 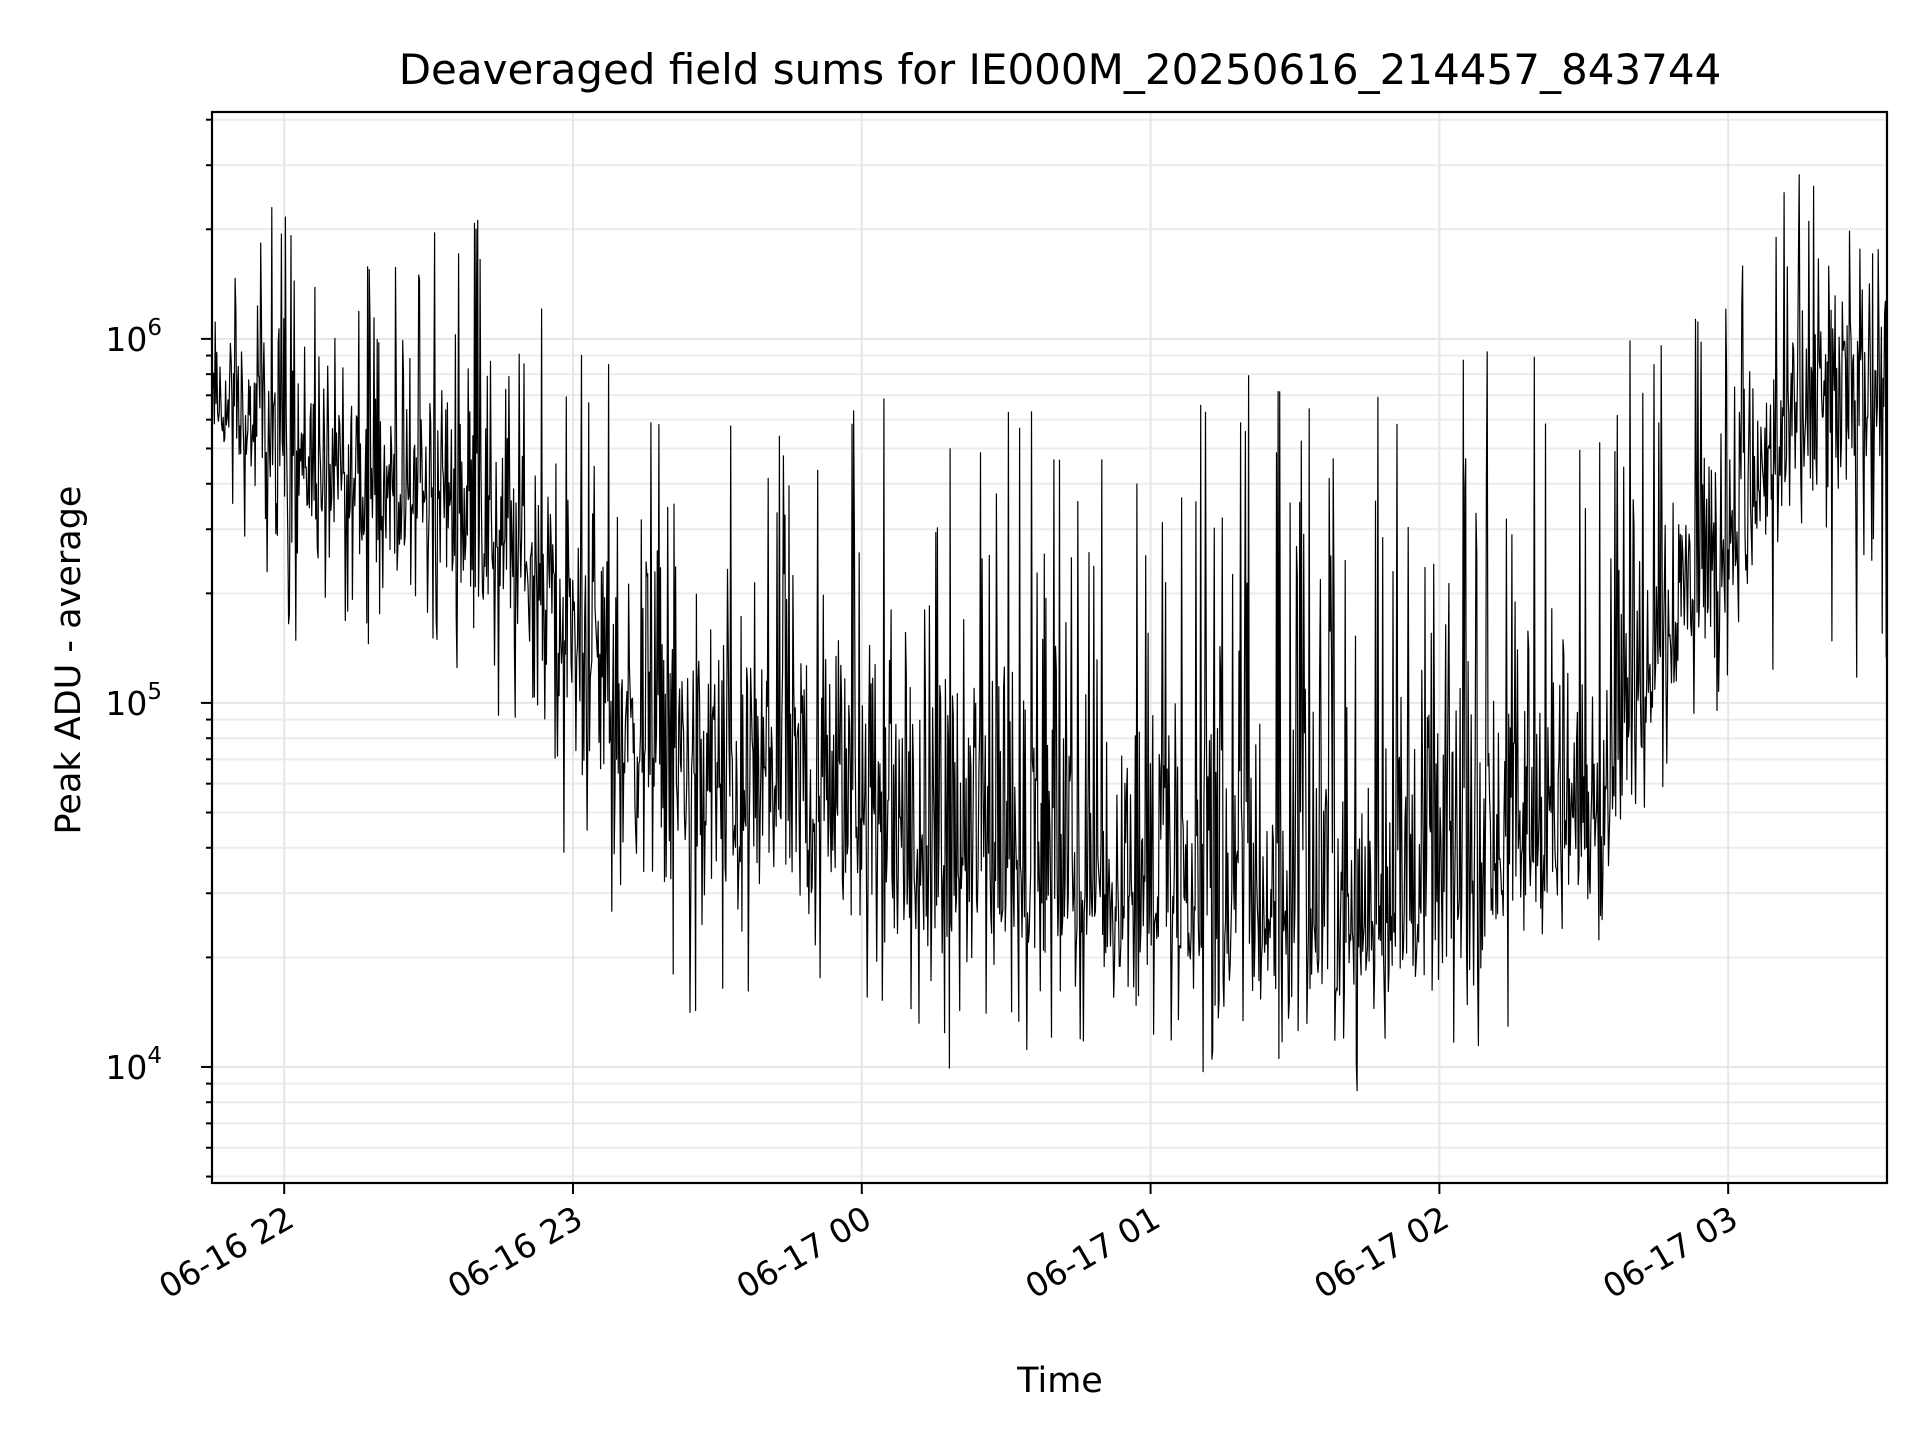 I want to click on y-tick-label: 10⁵, so click(x=133, y=701).